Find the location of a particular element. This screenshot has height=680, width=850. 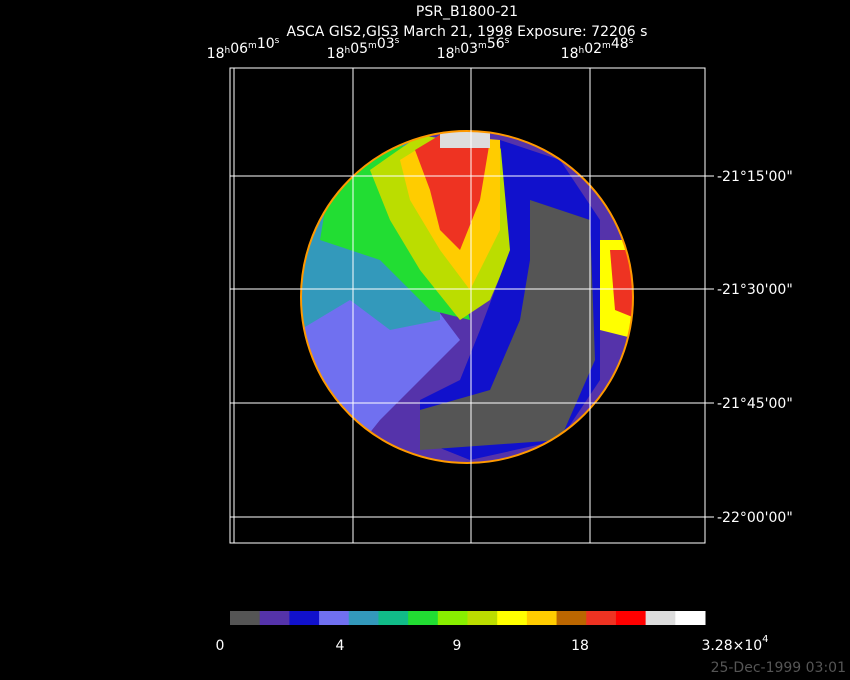

ra-label: 18h03m56s is located at coordinates (473, 49).